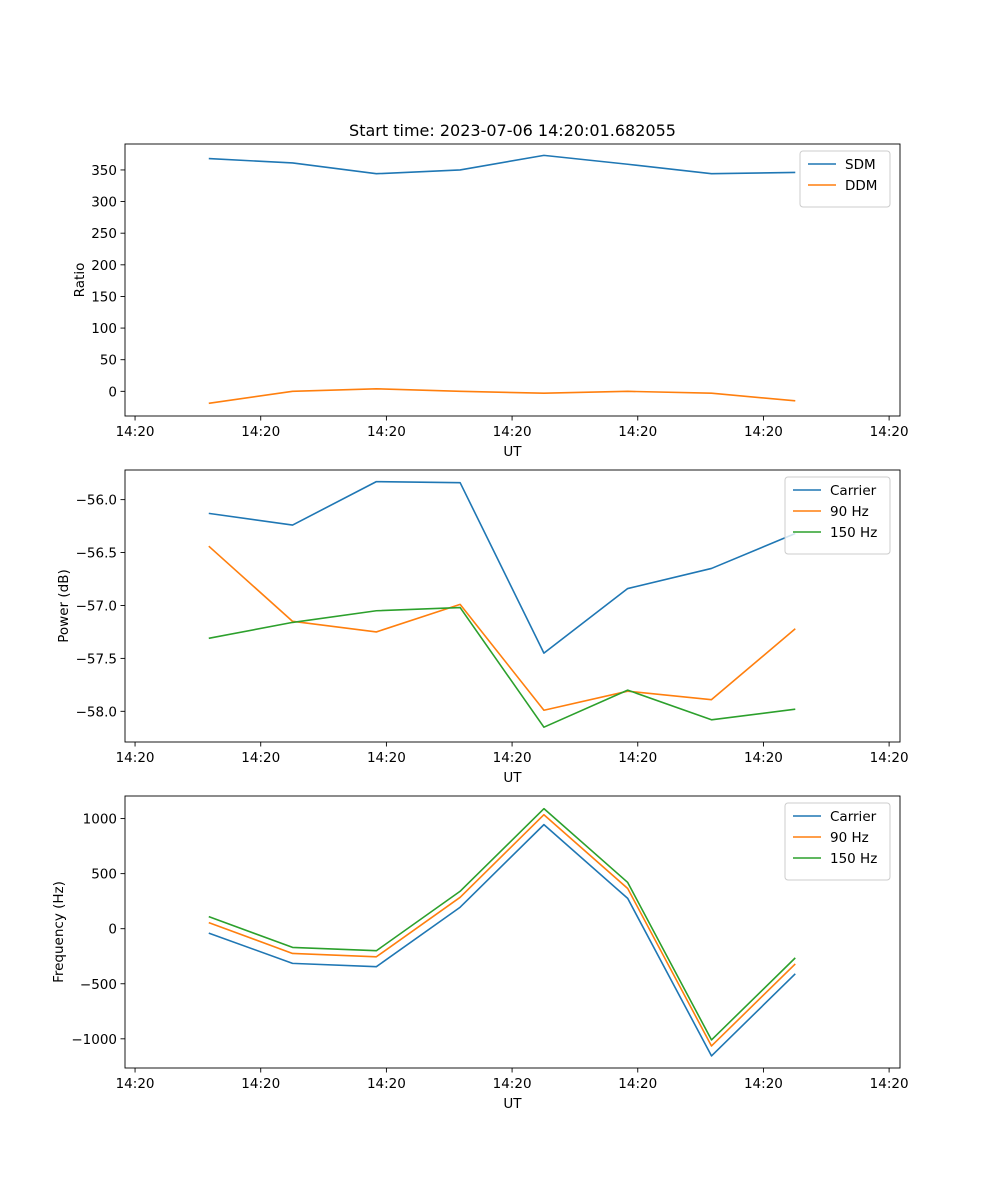  Describe the element at coordinates (59, 932) in the screenshot. I see `y-axis-label: Frequency (Hz)` at that location.